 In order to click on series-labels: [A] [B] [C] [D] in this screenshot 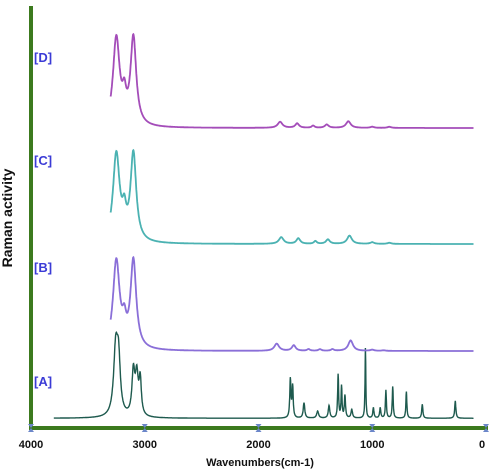, I will do `click(43, 219)`.